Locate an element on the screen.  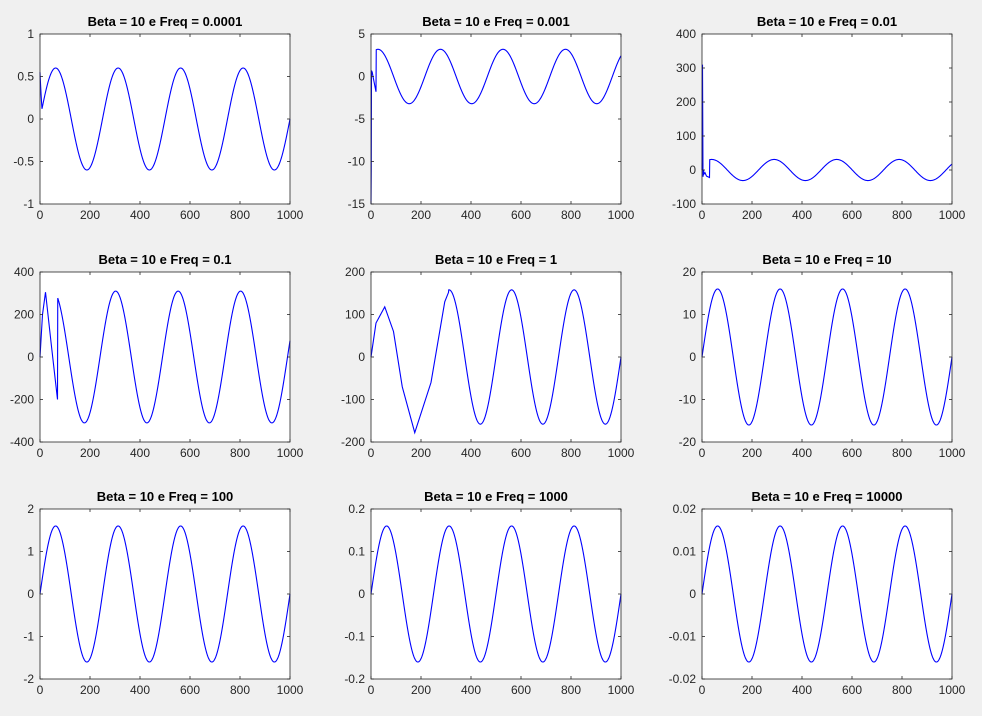
y-tick-label: -10 is located at coordinates (357, 162).